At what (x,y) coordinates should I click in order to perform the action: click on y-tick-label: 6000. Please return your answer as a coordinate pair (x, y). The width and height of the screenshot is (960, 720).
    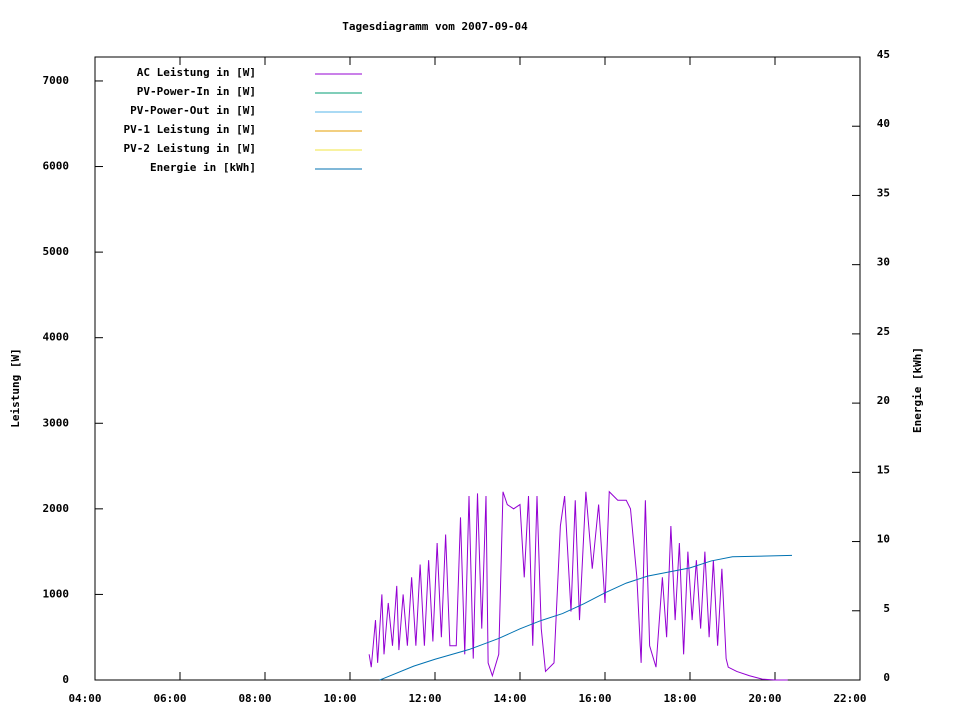
    Looking at the image, I should click on (56, 166).